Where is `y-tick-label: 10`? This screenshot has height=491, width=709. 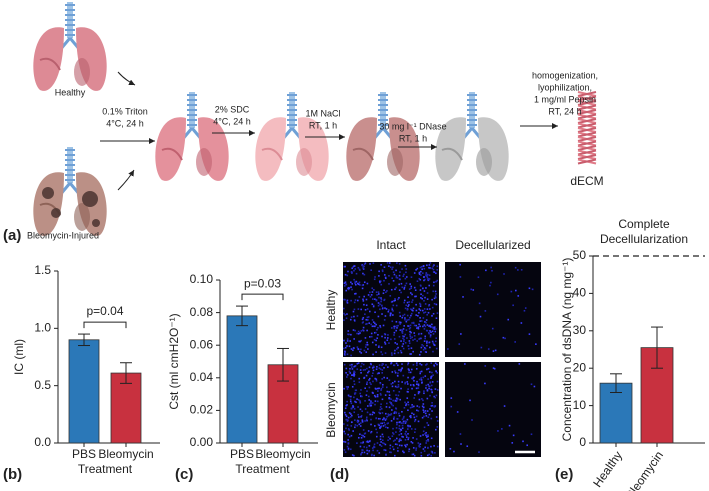 y-tick-label: 10 is located at coordinates (580, 405).